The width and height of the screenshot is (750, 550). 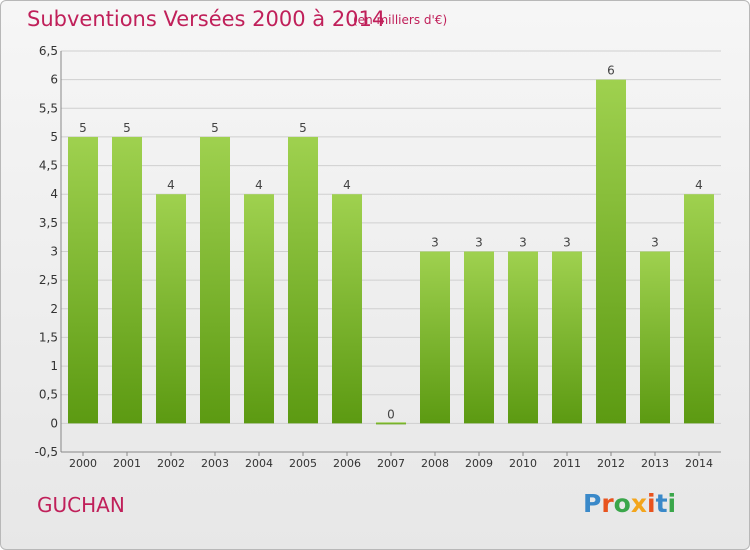 What do you see at coordinates (259, 463) in the screenshot?
I see `x-tick-label: 2004` at bounding box center [259, 463].